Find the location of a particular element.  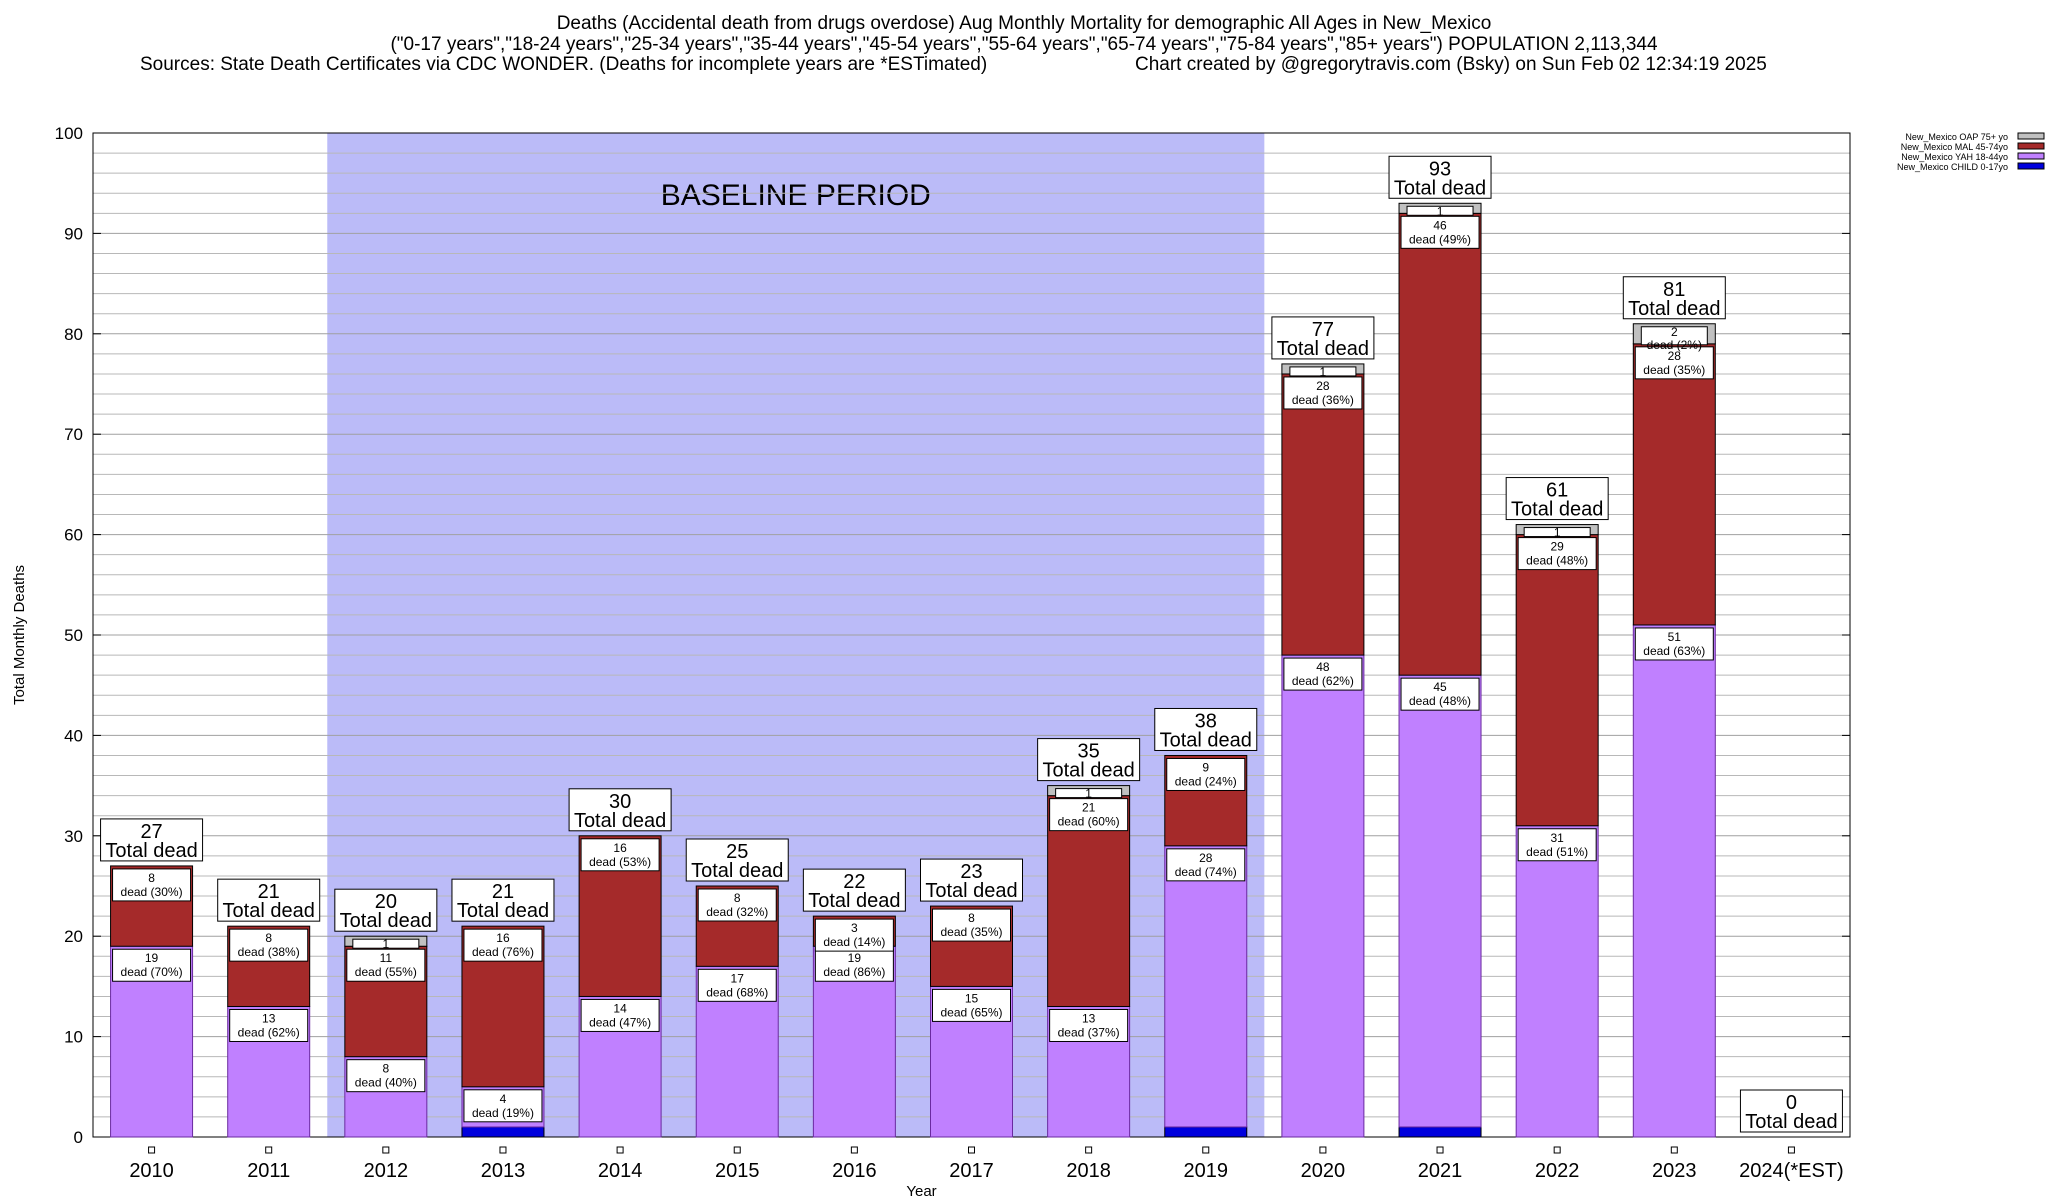

segment-value-yah: 45 is located at coordinates (1440, 687).